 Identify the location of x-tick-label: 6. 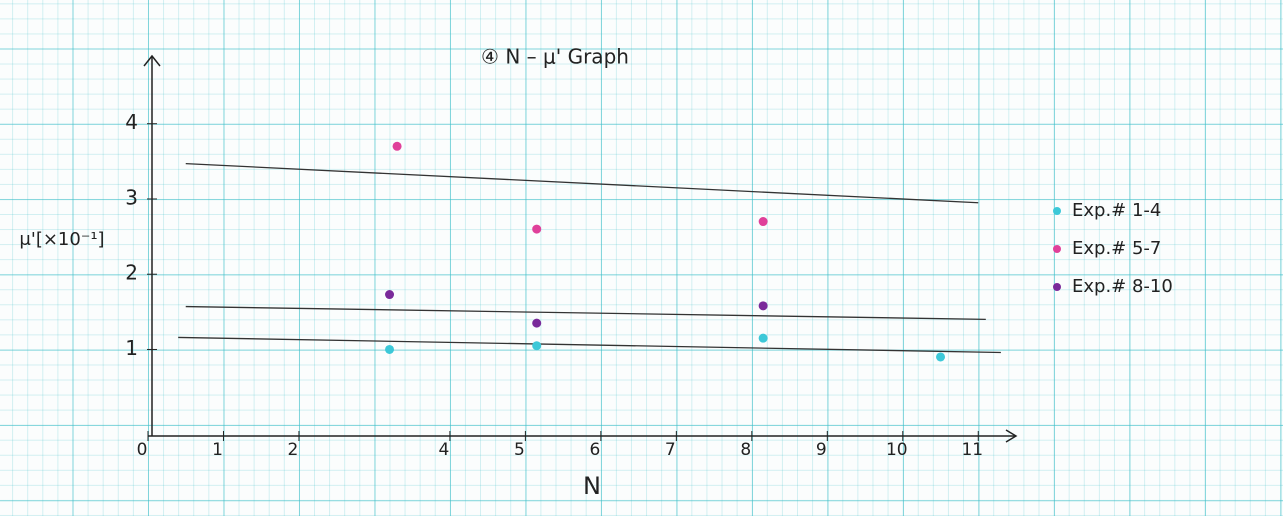
(594, 450).